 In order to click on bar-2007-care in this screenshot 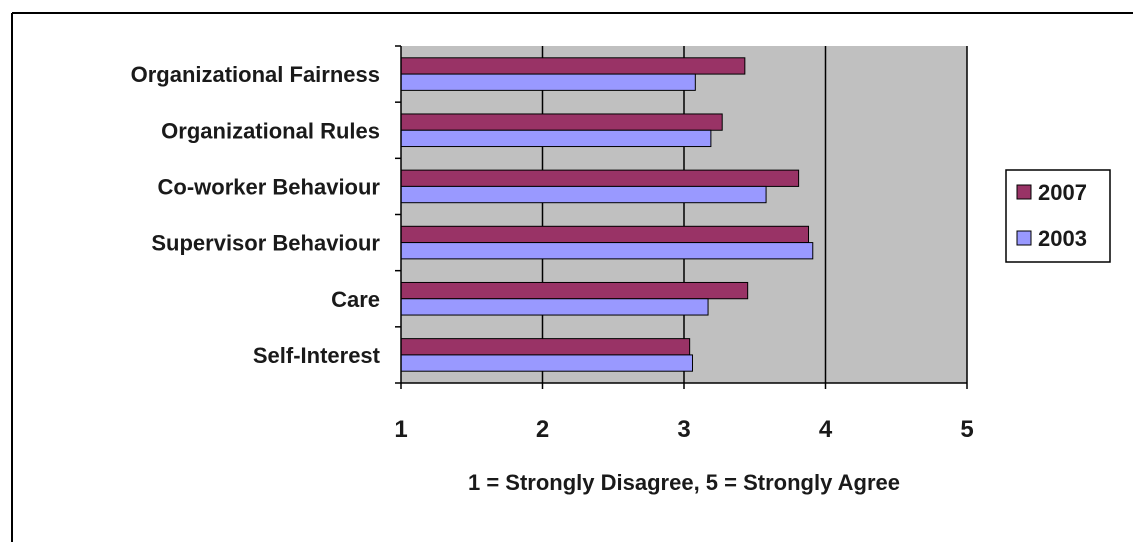, I will do `click(574, 290)`.